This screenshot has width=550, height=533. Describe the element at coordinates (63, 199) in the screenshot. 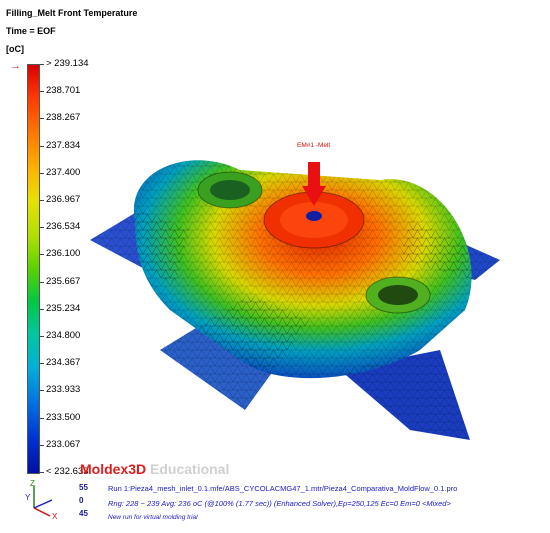

I see `legend-tick-label: 236.967` at that location.